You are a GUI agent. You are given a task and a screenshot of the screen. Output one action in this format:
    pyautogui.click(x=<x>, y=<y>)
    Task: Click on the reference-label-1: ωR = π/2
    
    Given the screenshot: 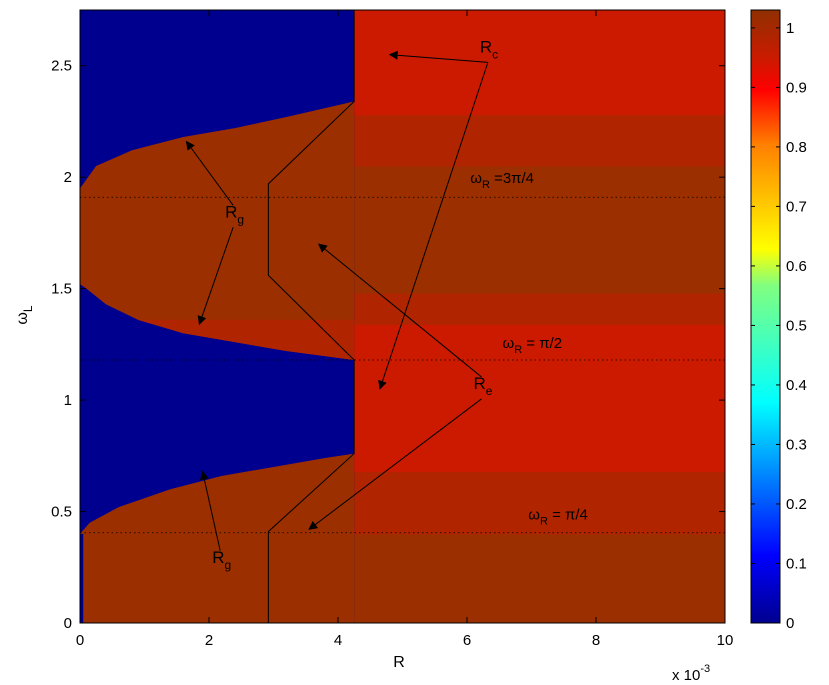 What is the action you would take?
    pyautogui.click(x=532, y=345)
    